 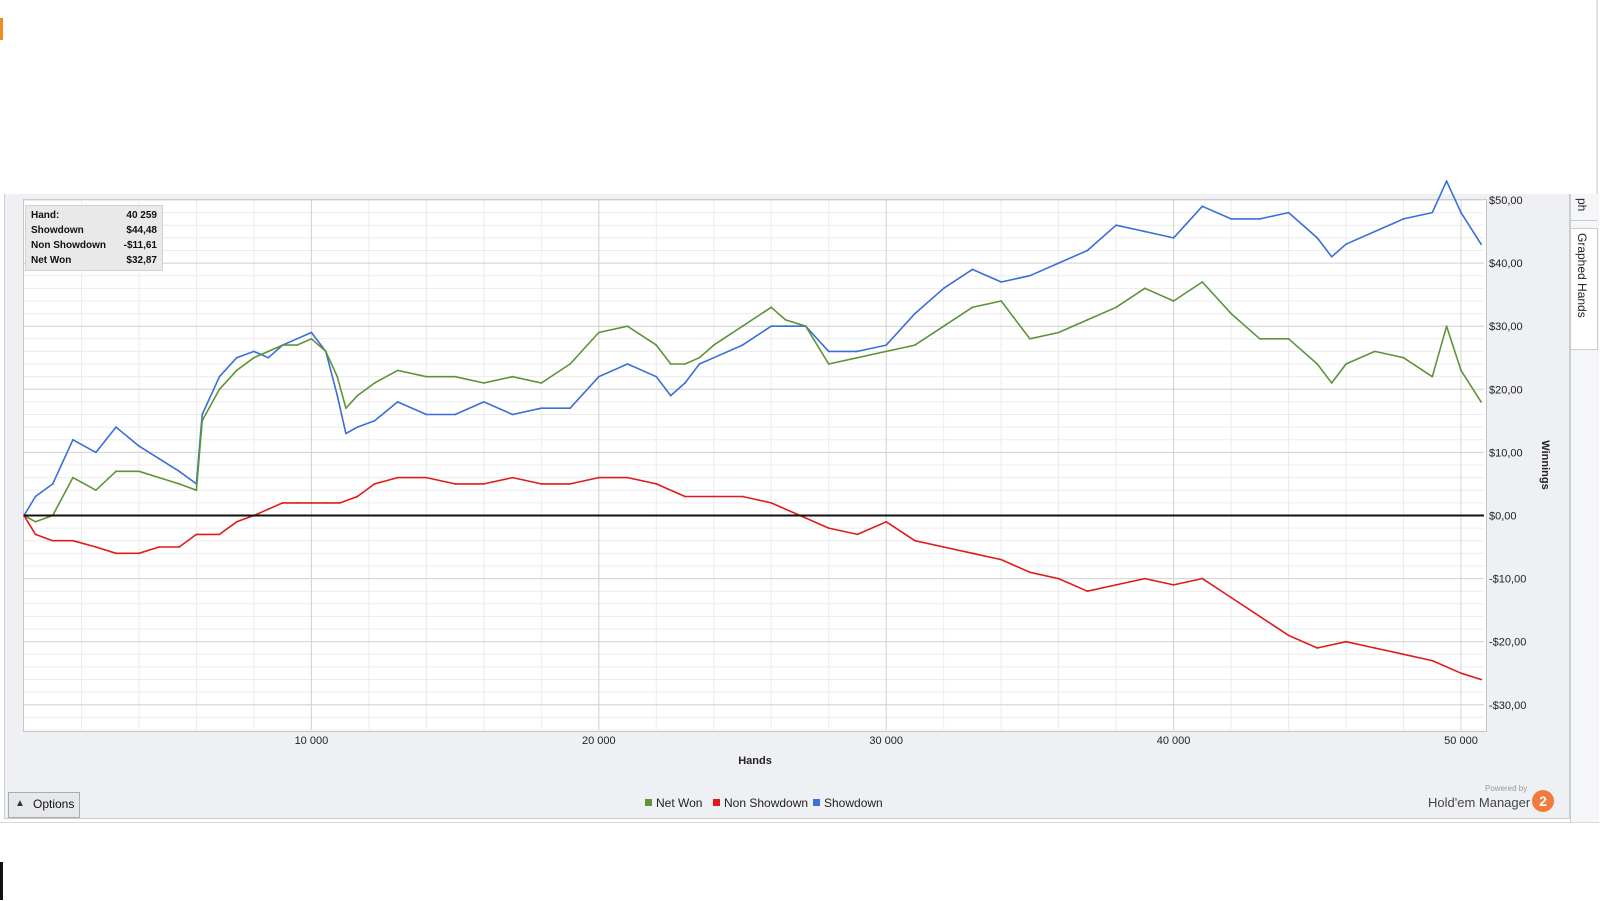 What do you see at coordinates (312, 741) in the screenshot?
I see `x-tick-label: 10 000` at bounding box center [312, 741].